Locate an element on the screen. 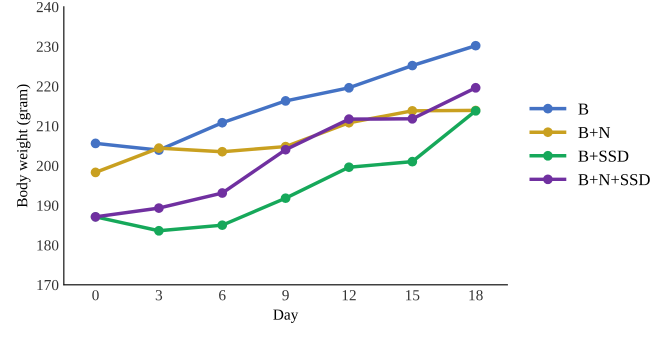 This screenshot has height=339, width=672. legend-label: B+N is located at coordinates (594, 132).